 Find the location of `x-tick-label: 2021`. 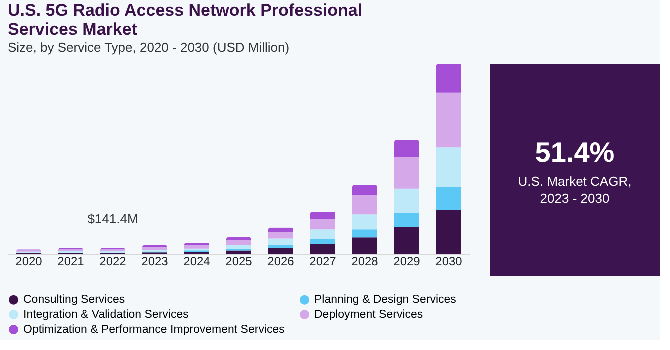

x-tick-label: 2021 is located at coordinates (71, 261).